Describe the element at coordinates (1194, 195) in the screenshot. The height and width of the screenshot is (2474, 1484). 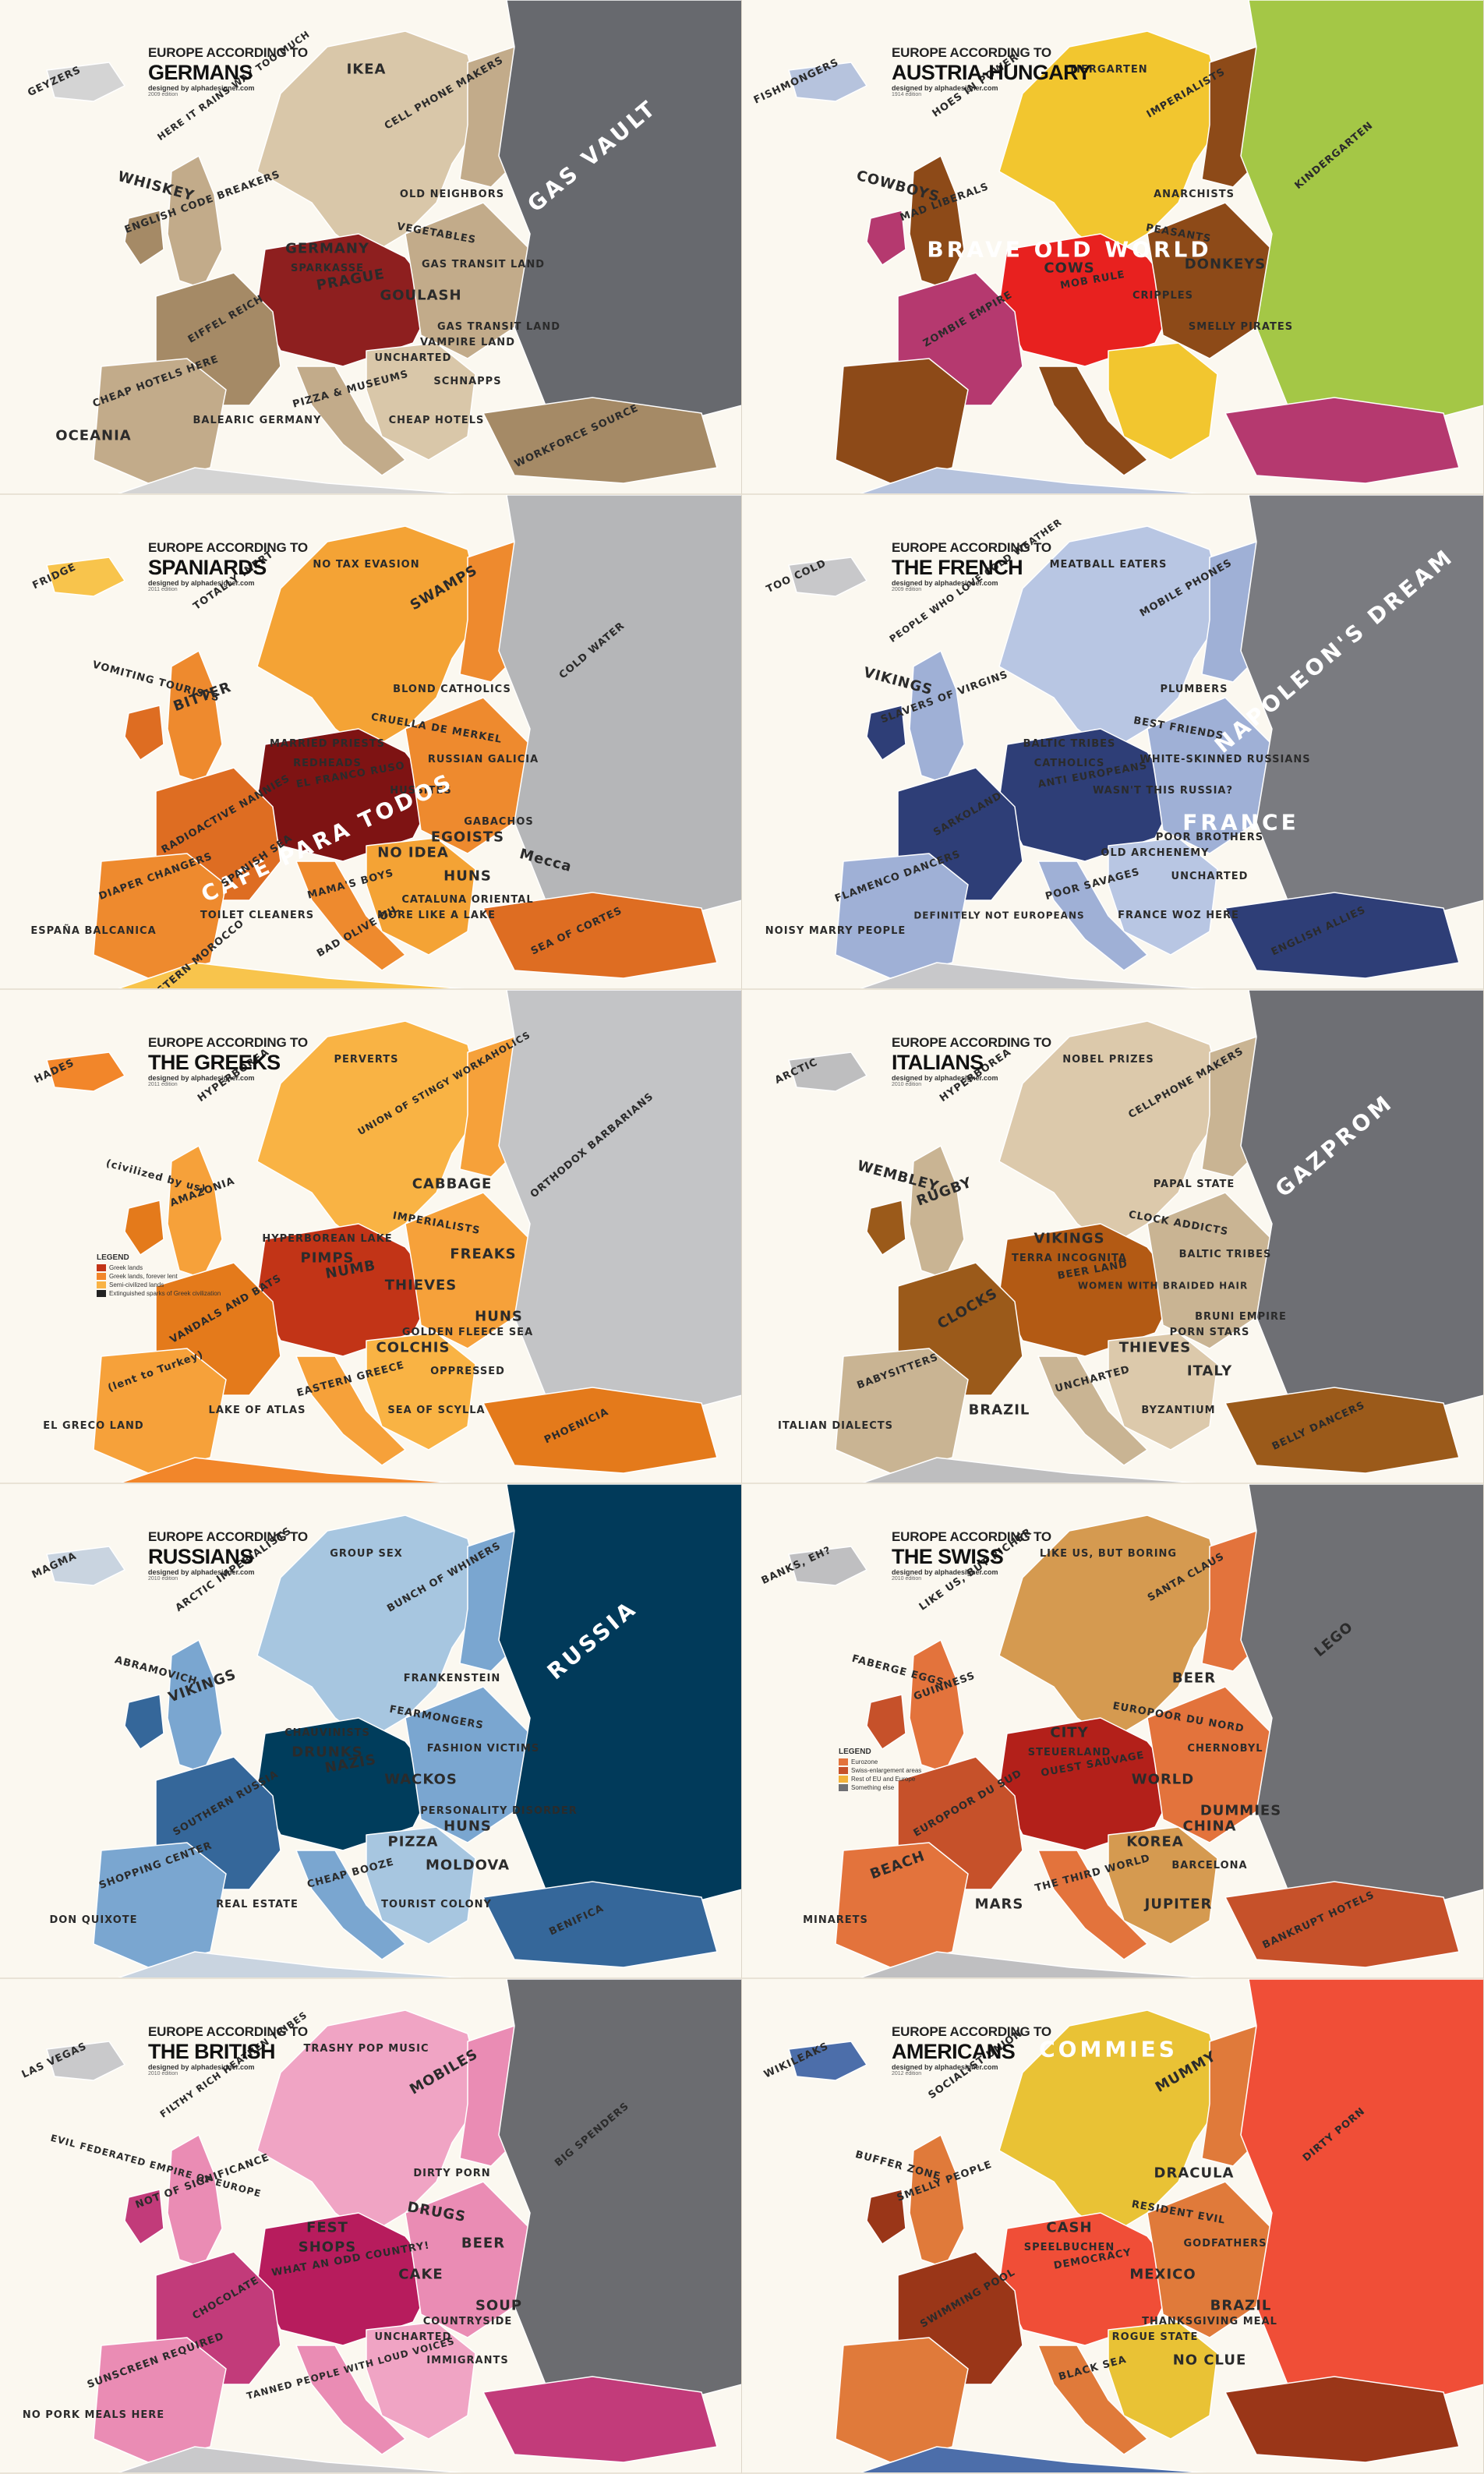
I see `map-label: ANARCHISTS` at that location.